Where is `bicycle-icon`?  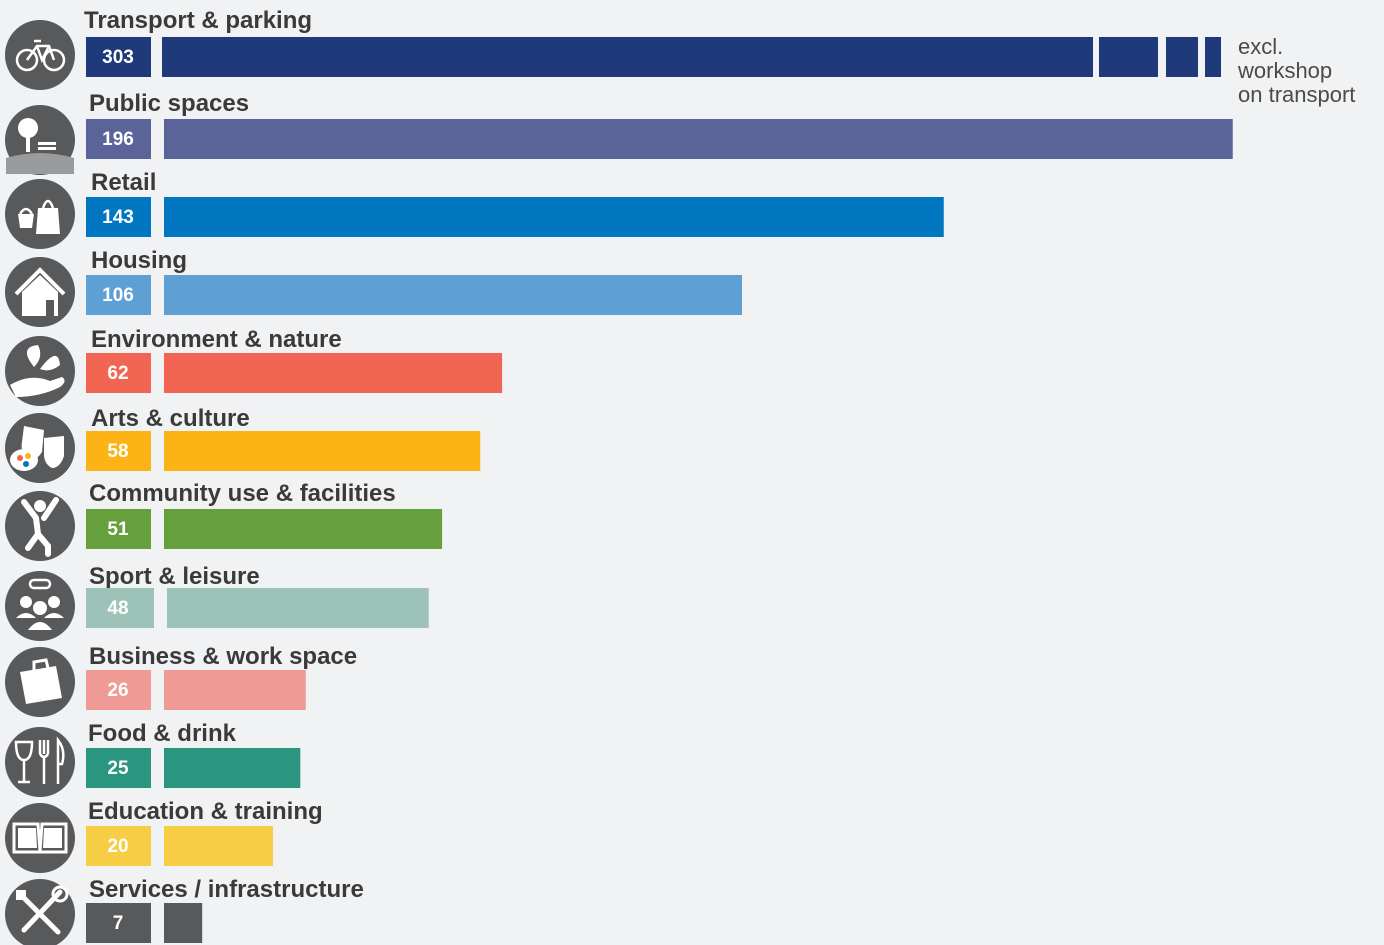
bicycle-icon is located at coordinates (40, 55).